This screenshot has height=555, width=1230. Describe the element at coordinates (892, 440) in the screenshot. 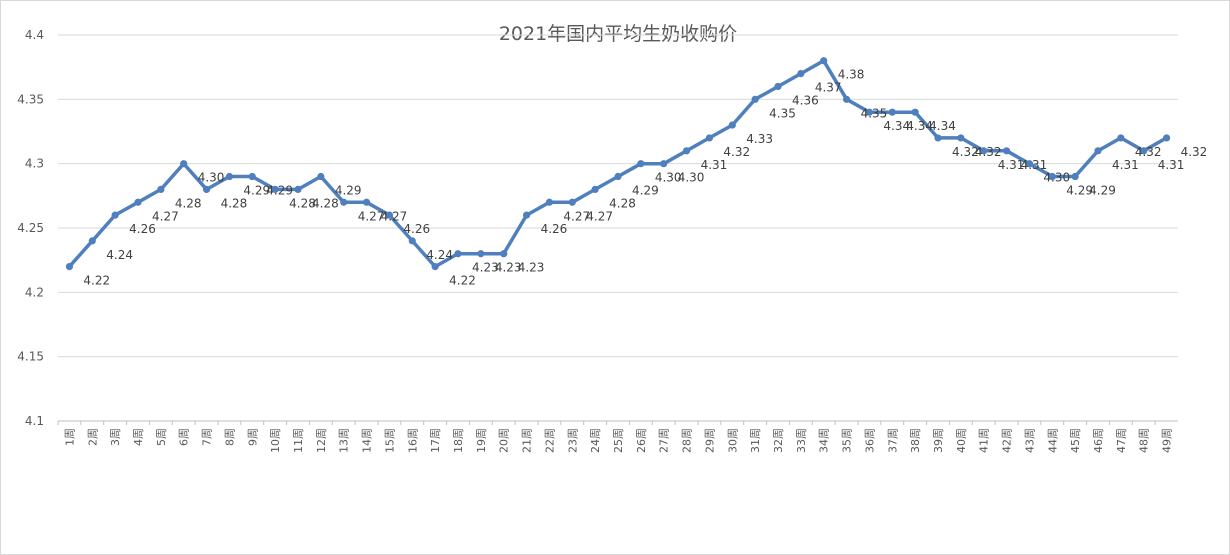

I see `x-tick-label: 37周` at that location.